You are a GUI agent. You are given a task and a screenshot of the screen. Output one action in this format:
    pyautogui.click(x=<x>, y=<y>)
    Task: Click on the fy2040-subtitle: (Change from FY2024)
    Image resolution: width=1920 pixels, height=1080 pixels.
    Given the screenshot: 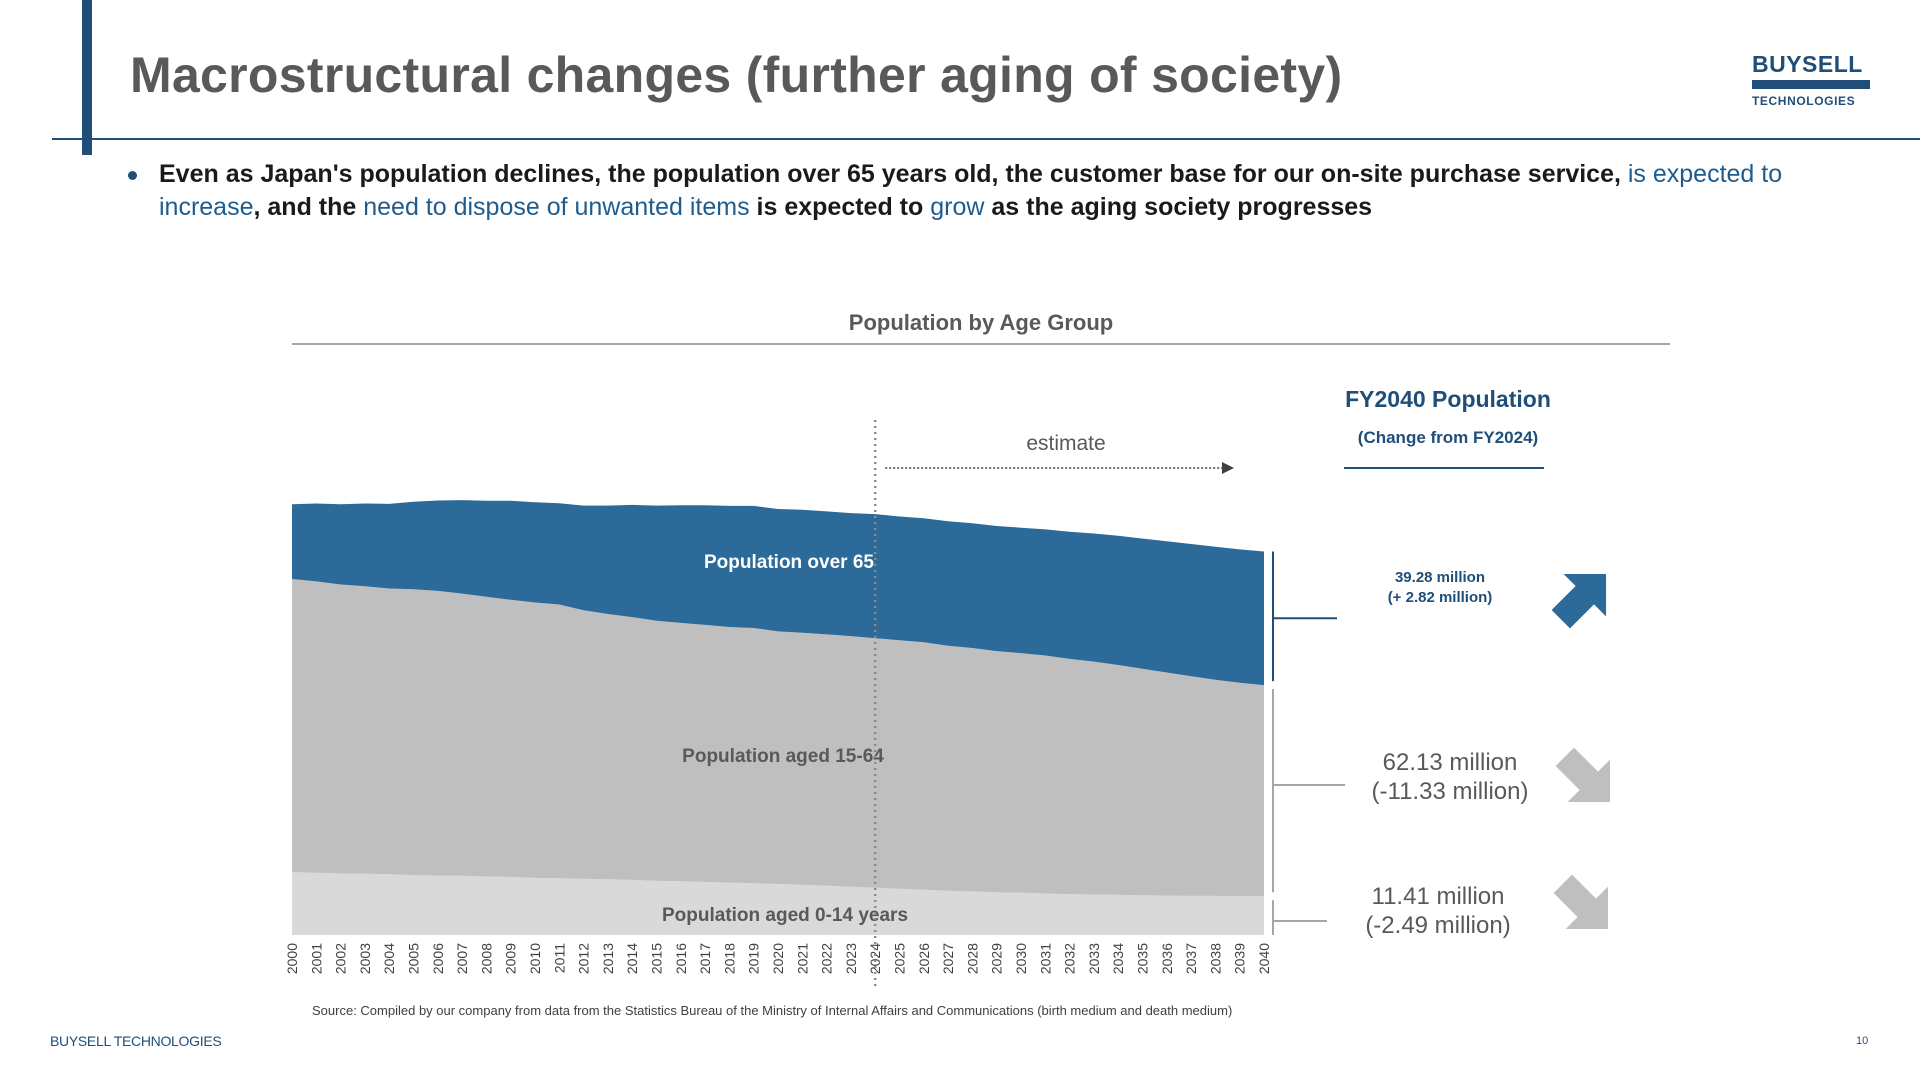 What is the action you would take?
    pyautogui.click(x=1448, y=437)
    